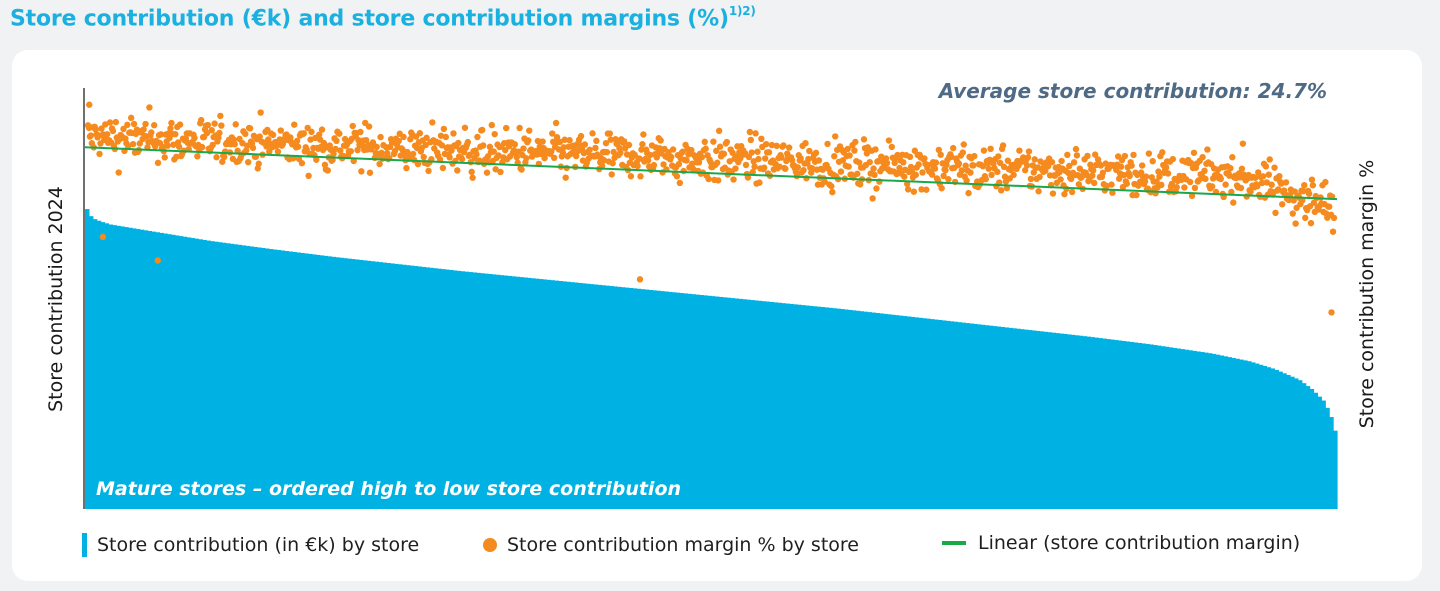  I want to click on legend-swatch-trend, so click(954, 543).